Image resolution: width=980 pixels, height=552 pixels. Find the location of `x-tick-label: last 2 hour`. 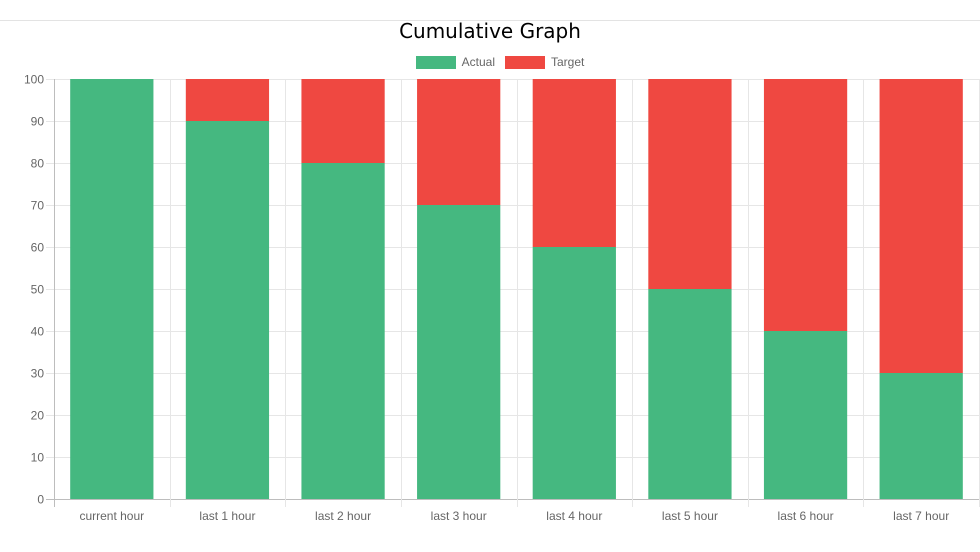

x-tick-label: last 2 hour is located at coordinates (343, 516).